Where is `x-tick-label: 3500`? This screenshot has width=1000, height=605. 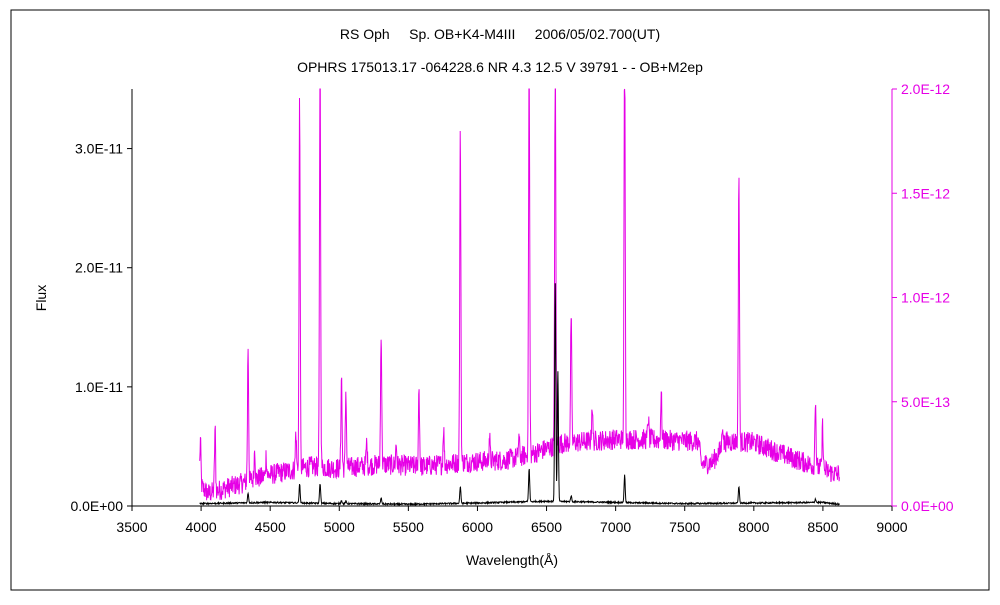 x-tick-label: 3500 is located at coordinates (131, 527).